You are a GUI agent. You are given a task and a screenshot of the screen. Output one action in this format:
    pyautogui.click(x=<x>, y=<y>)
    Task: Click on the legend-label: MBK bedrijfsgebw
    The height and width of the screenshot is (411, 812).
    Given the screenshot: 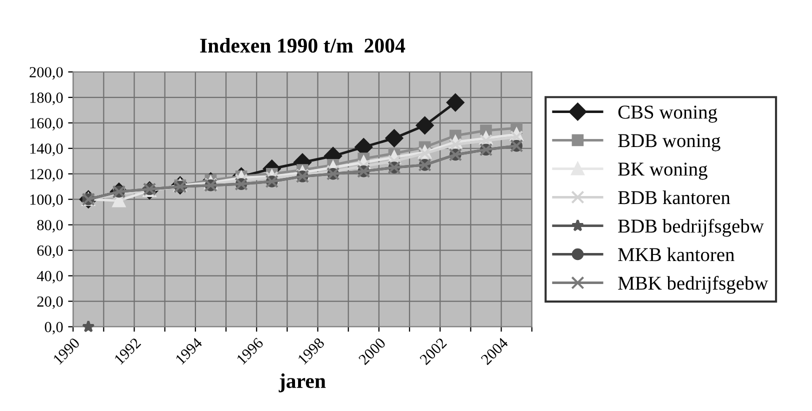 What is the action you would take?
    pyautogui.click(x=693, y=285)
    